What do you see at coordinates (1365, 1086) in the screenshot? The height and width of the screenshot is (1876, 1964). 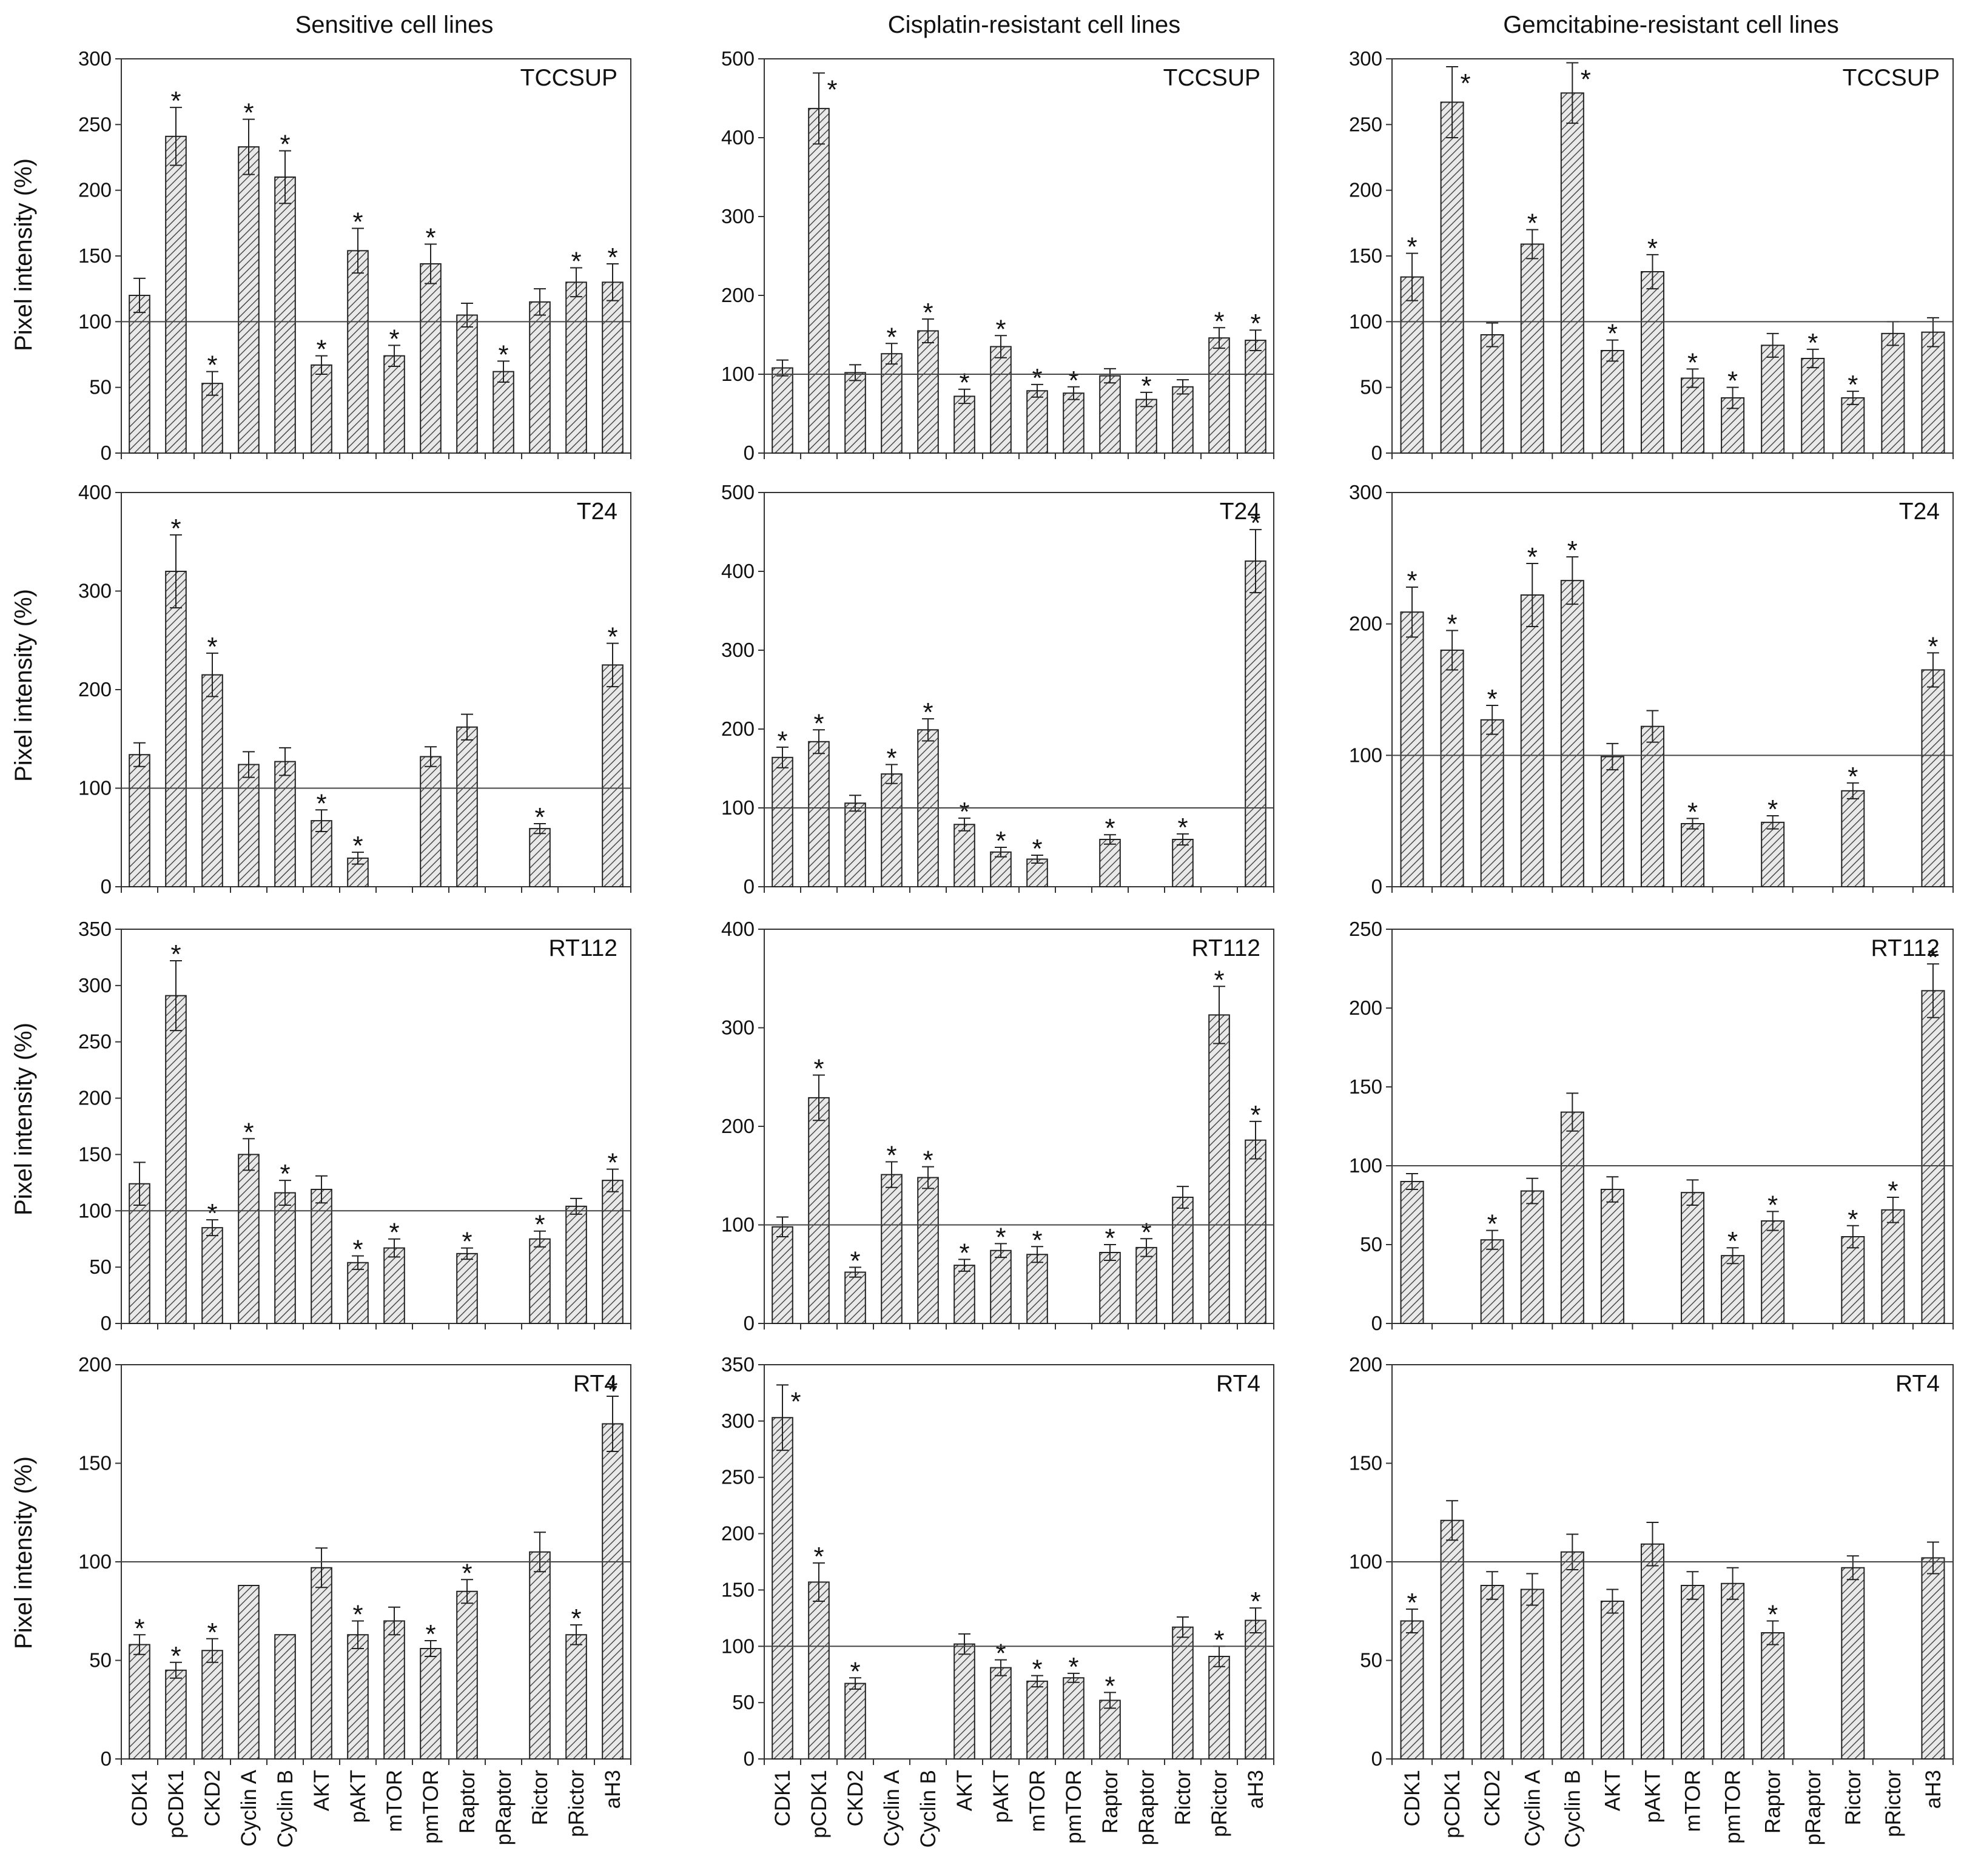 I see `y-tick-label: 150` at bounding box center [1365, 1086].